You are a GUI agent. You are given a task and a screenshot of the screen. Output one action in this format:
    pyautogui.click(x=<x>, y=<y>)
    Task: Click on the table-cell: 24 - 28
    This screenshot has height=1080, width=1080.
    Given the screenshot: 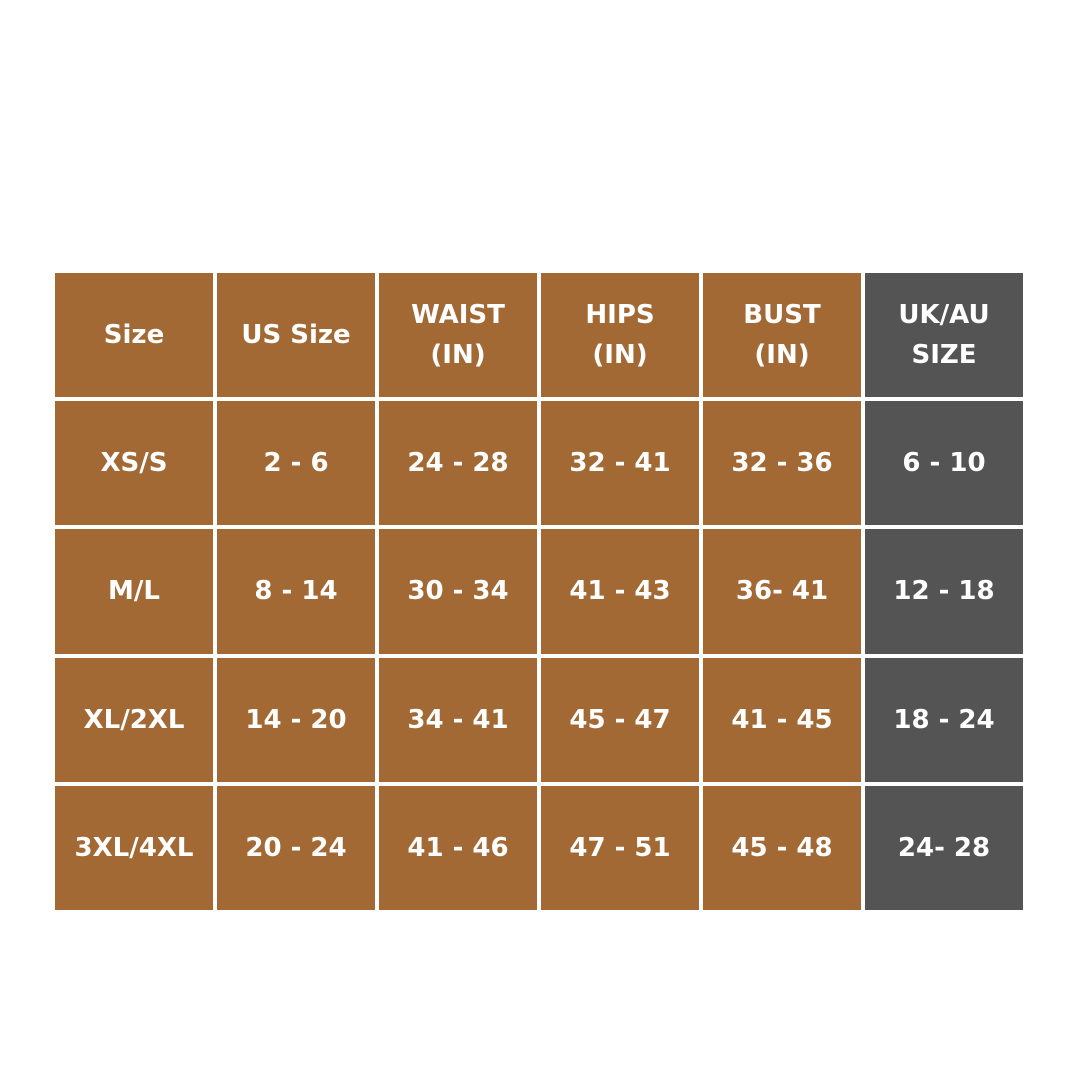 What is the action you would take?
    pyautogui.click(x=458, y=463)
    